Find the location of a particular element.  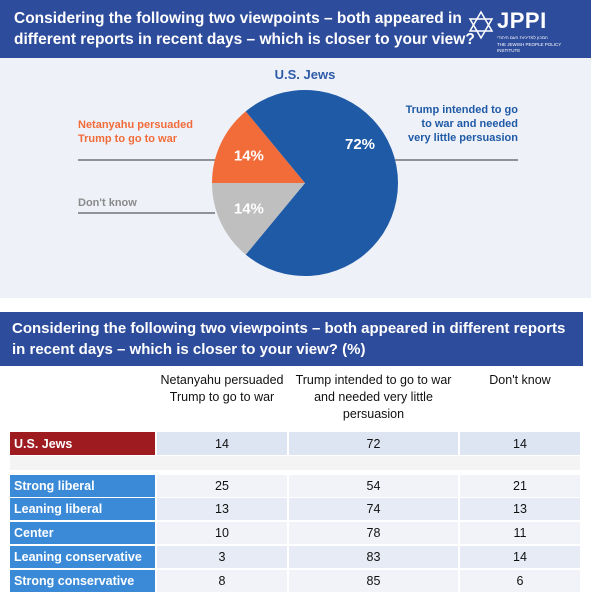

logo-hebrew: המכון למדיניות העם היהודי is located at coordinates (522, 37).